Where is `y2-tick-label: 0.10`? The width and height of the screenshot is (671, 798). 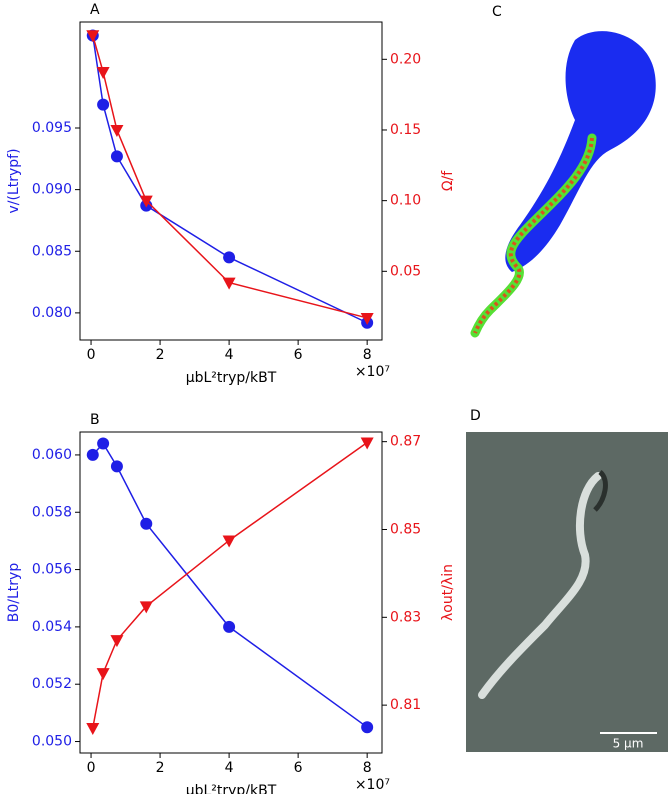 y2-tick-label: 0.10 is located at coordinates (405, 201).